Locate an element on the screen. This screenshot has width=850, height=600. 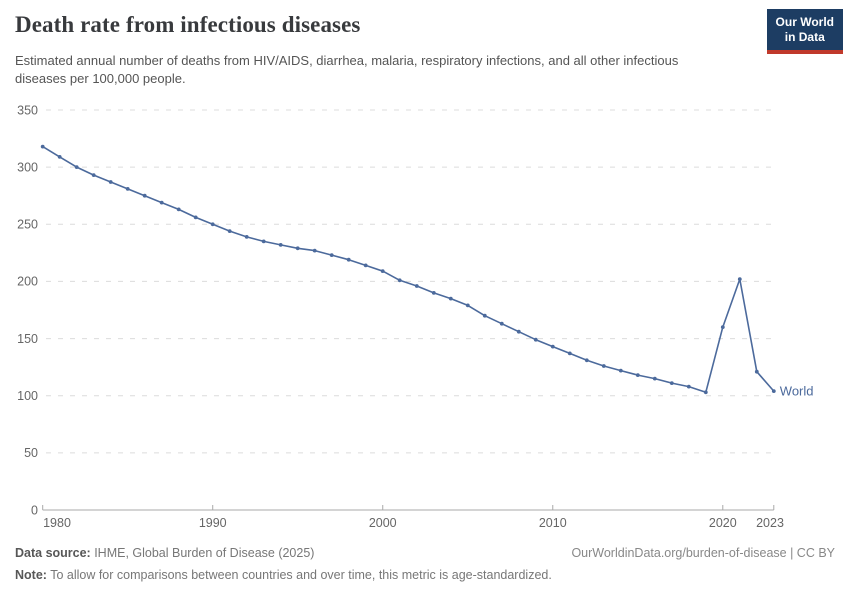
note-label: Note: is located at coordinates (31, 575).